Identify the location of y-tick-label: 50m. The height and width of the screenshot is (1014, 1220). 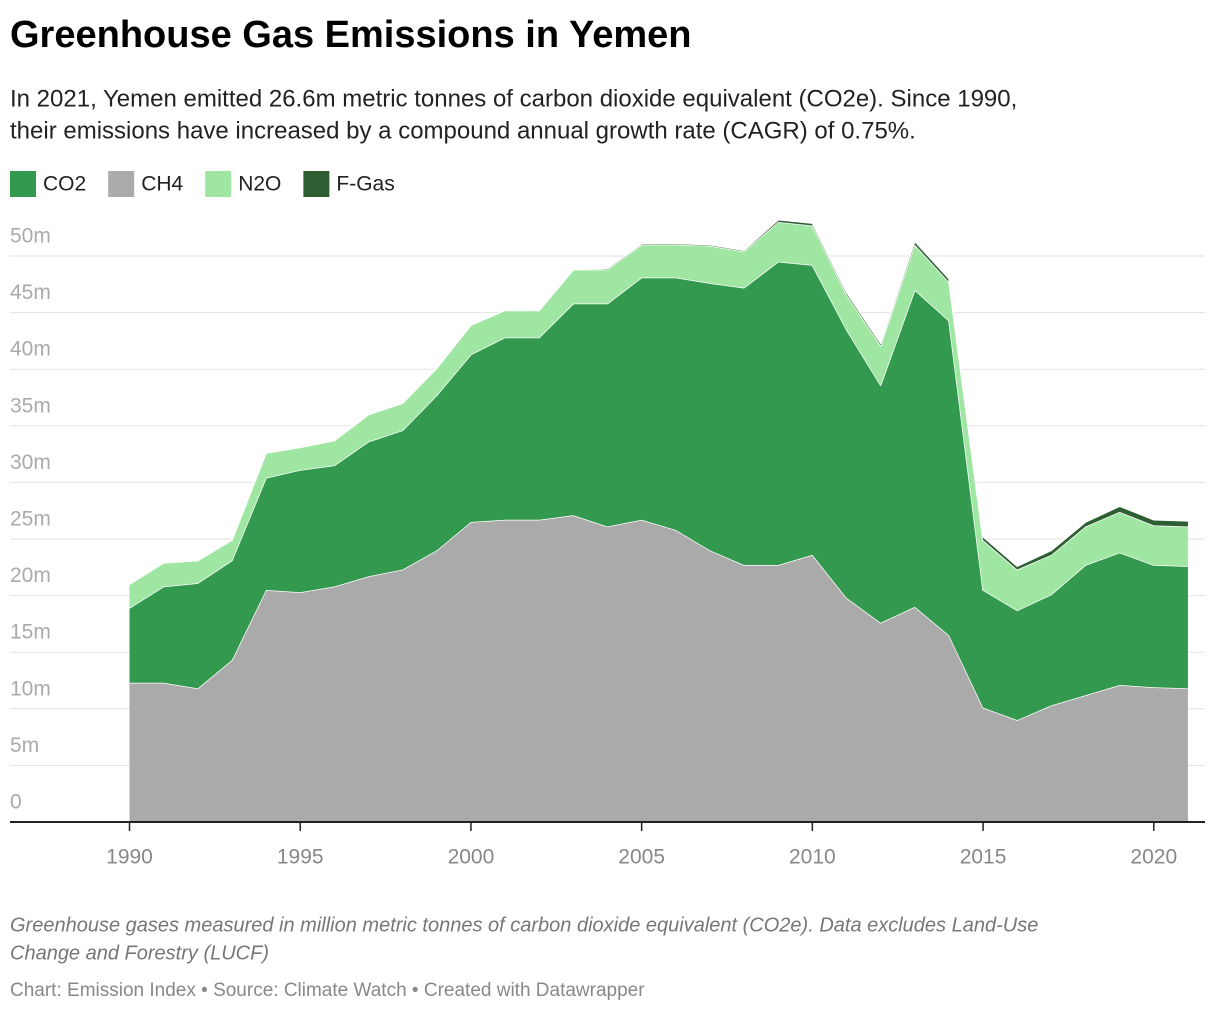
(30, 236).